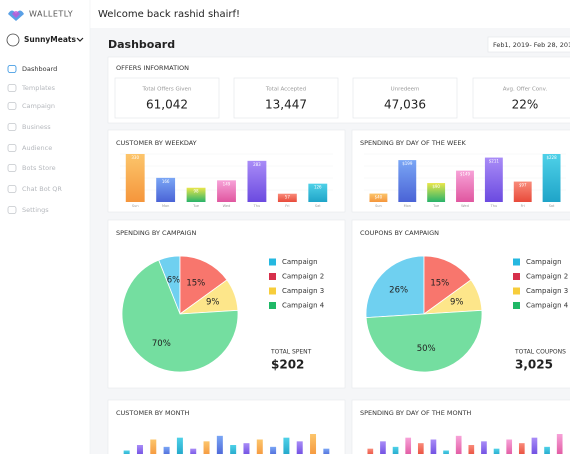  What do you see at coordinates (135, 157) in the screenshot?
I see `bar-value-label: 330` at bounding box center [135, 157].